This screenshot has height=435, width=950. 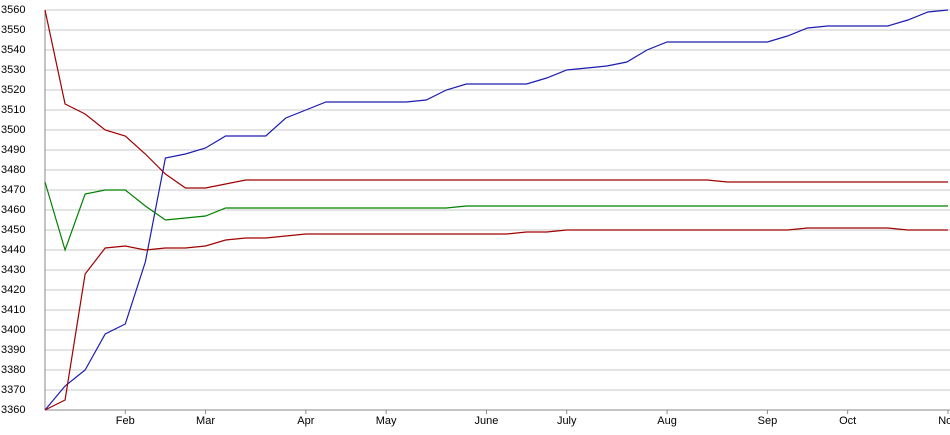 I want to click on x-tick-label: June, so click(x=487, y=421).